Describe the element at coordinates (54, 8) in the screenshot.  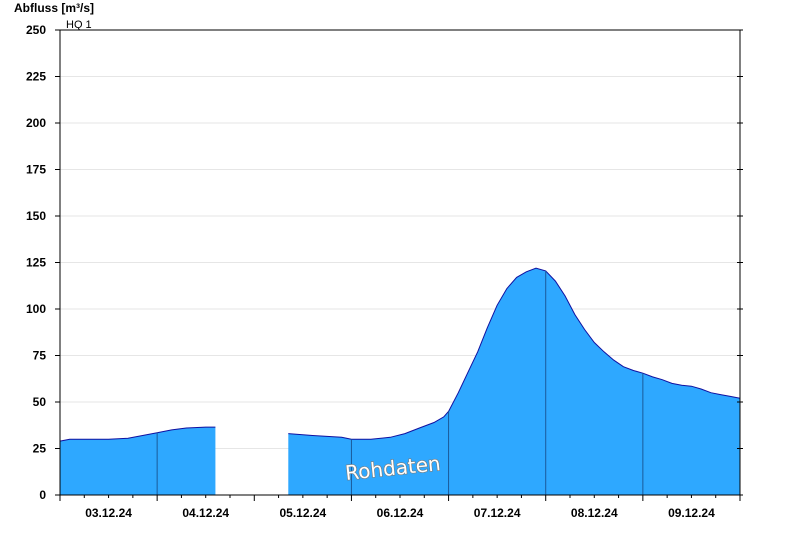
I see `y-axis-label: Abfluss [m³/s]` at that location.